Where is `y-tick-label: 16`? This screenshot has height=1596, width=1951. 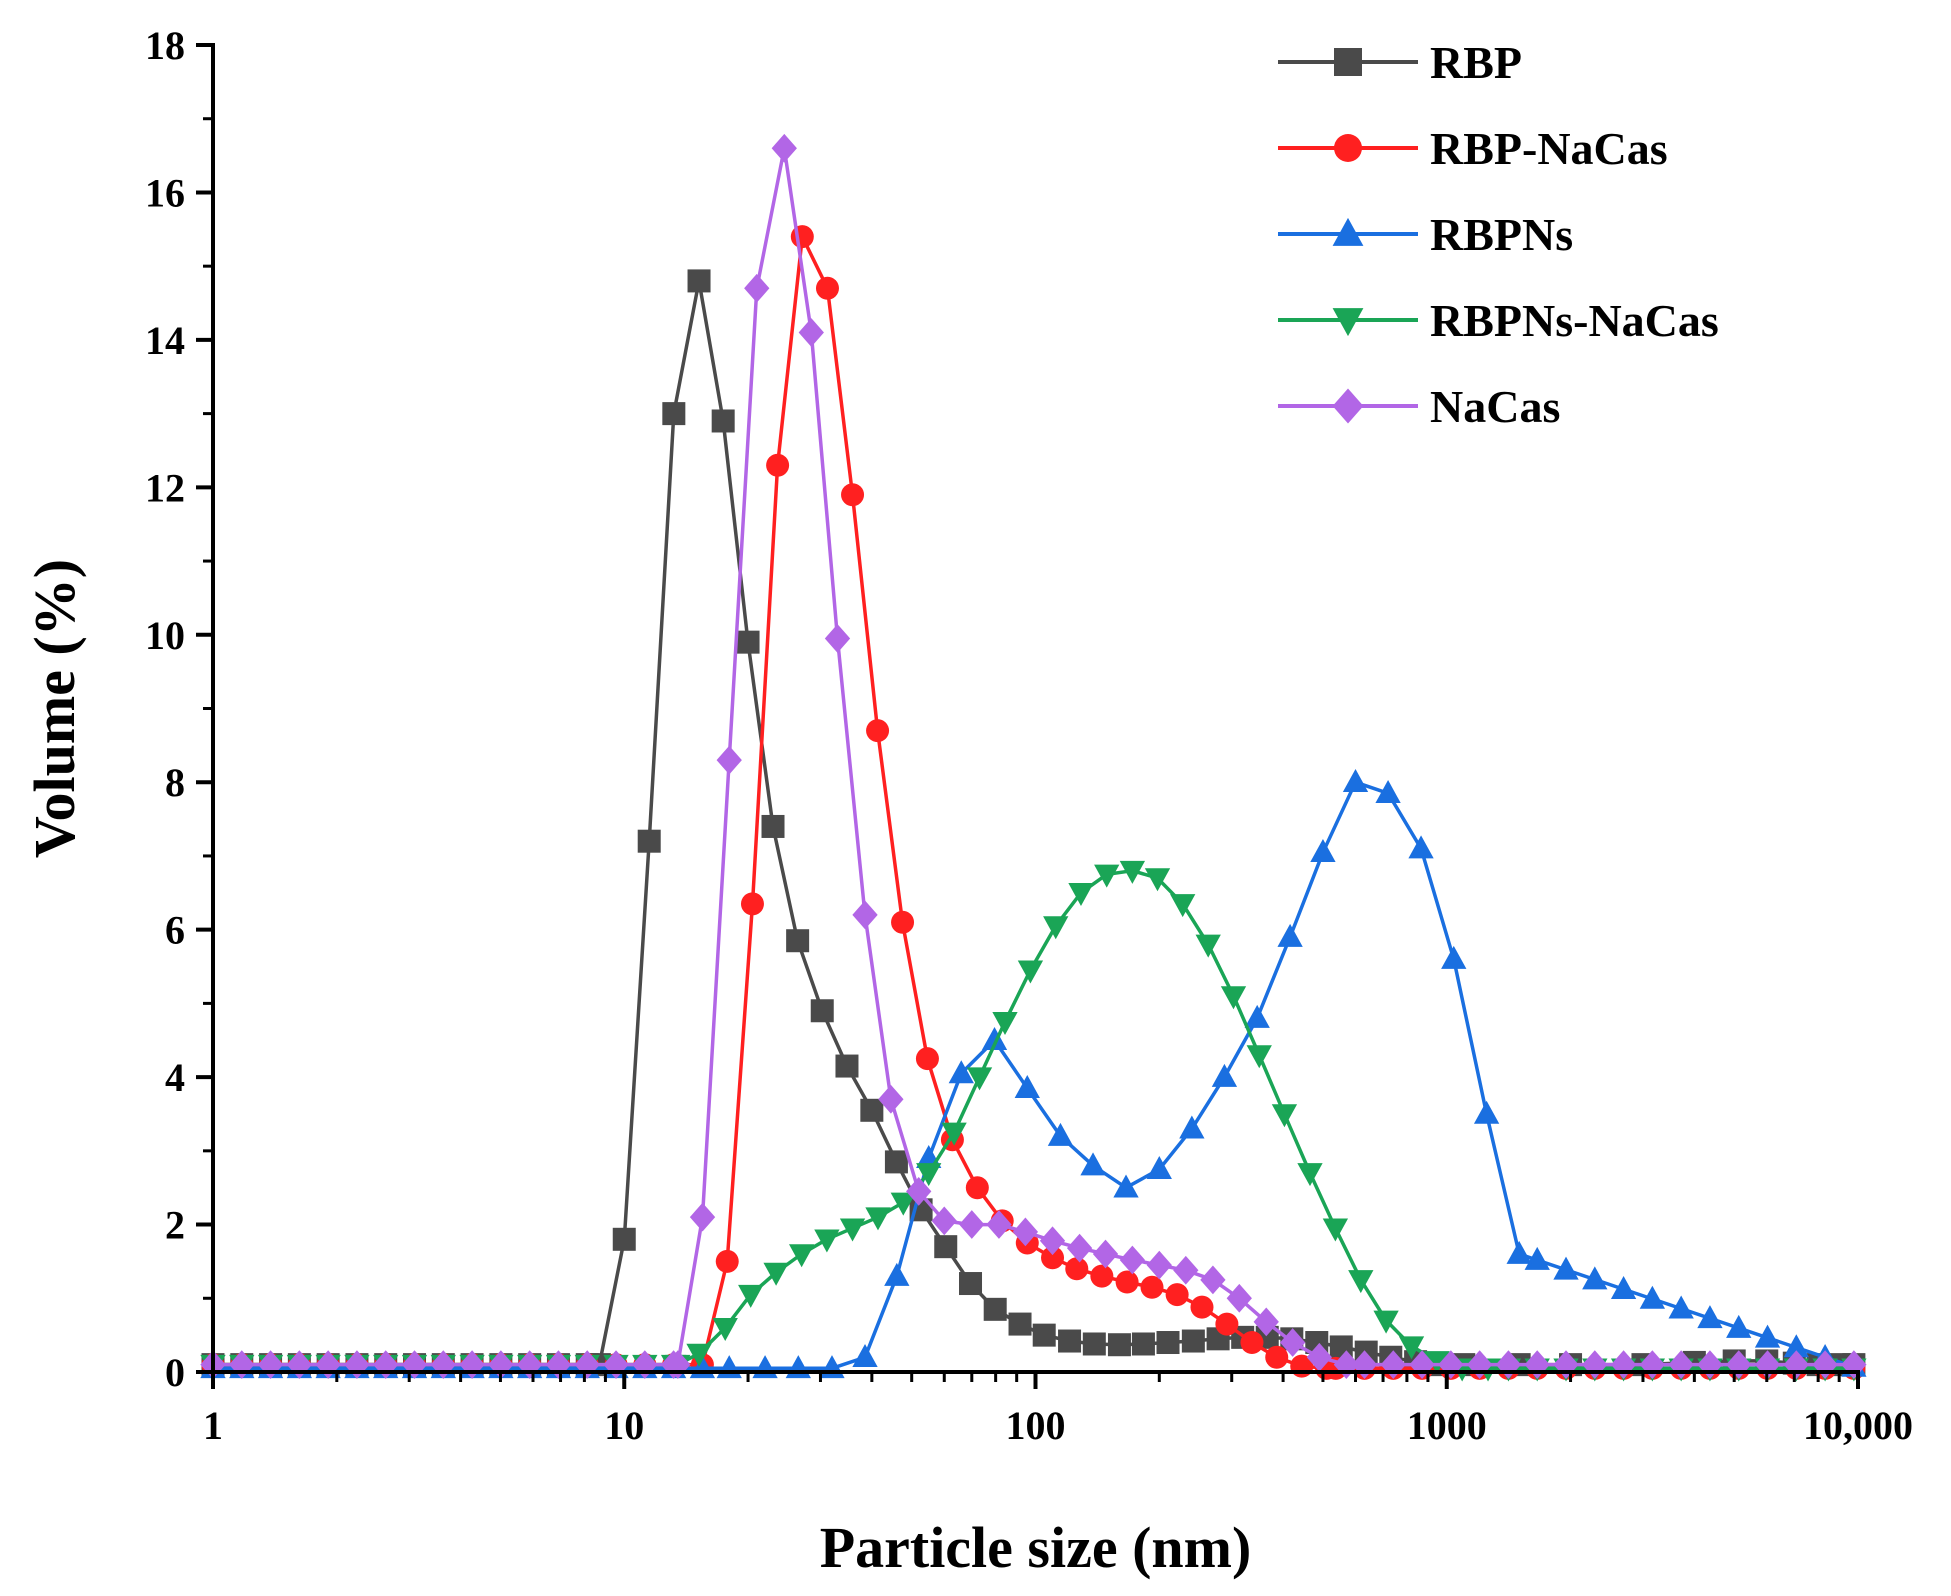 y-tick-label: 16 is located at coordinates (165, 192).